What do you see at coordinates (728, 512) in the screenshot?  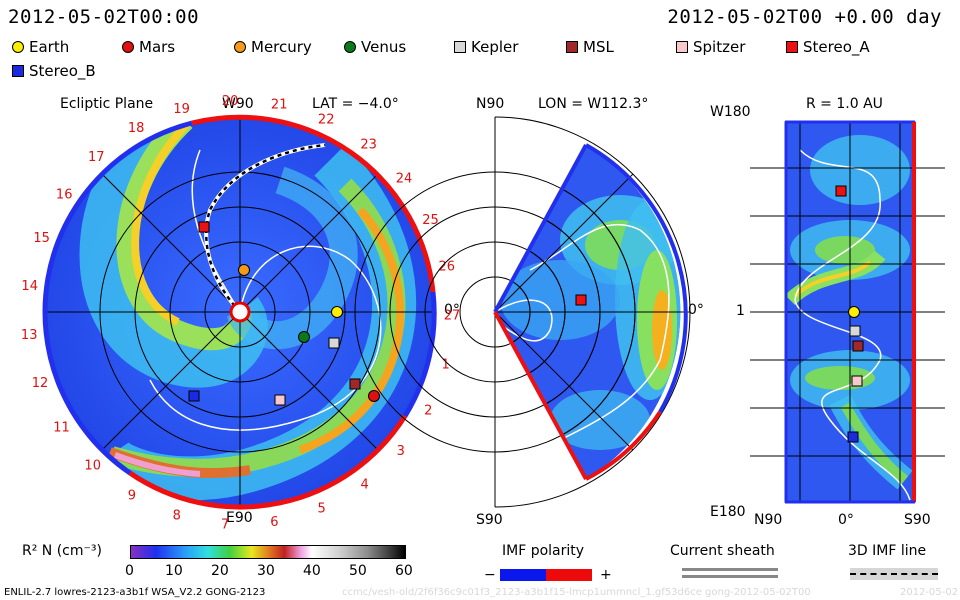 I see `radial-bottom-left: E180` at bounding box center [728, 512].